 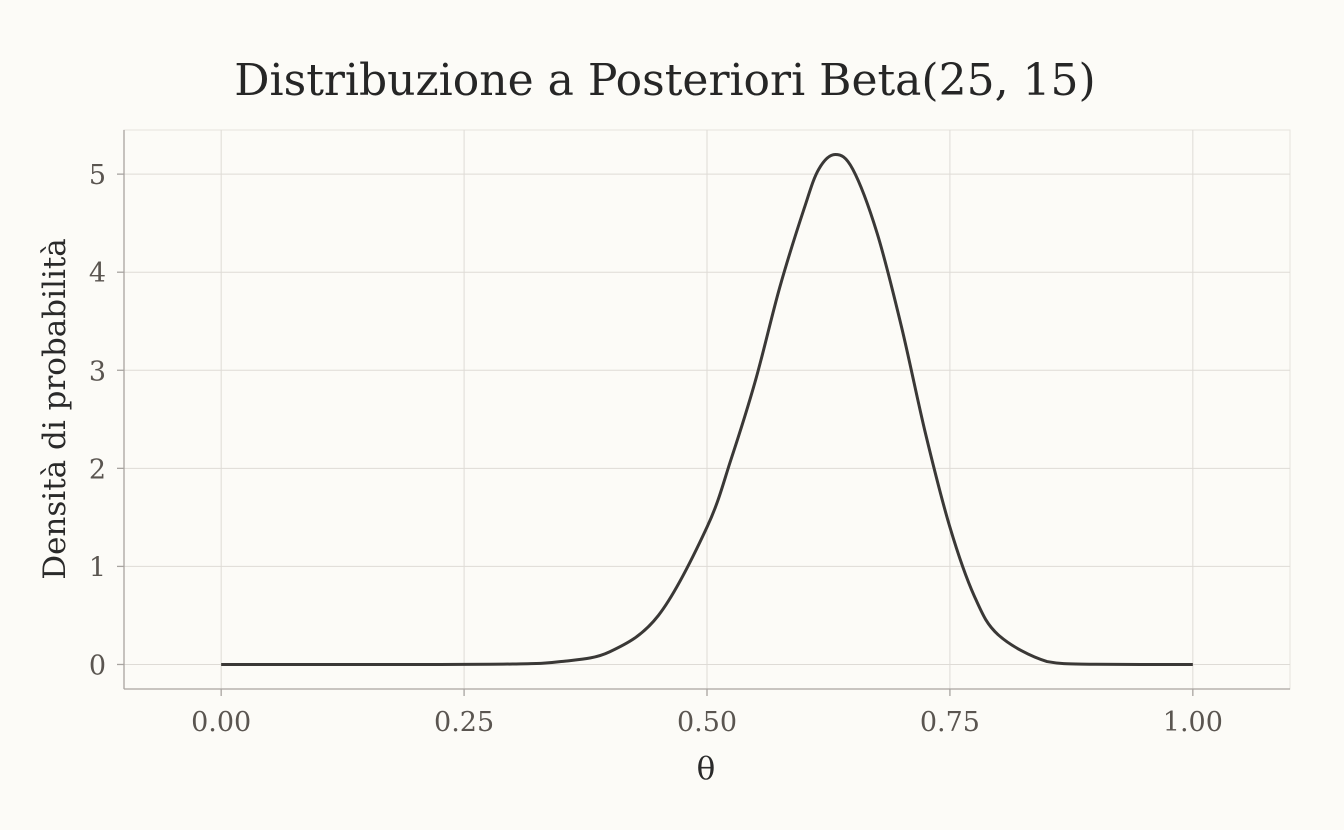 What do you see at coordinates (97, 469) in the screenshot?
I see `y-tick-label: 2` at bounding box center [97, 469].